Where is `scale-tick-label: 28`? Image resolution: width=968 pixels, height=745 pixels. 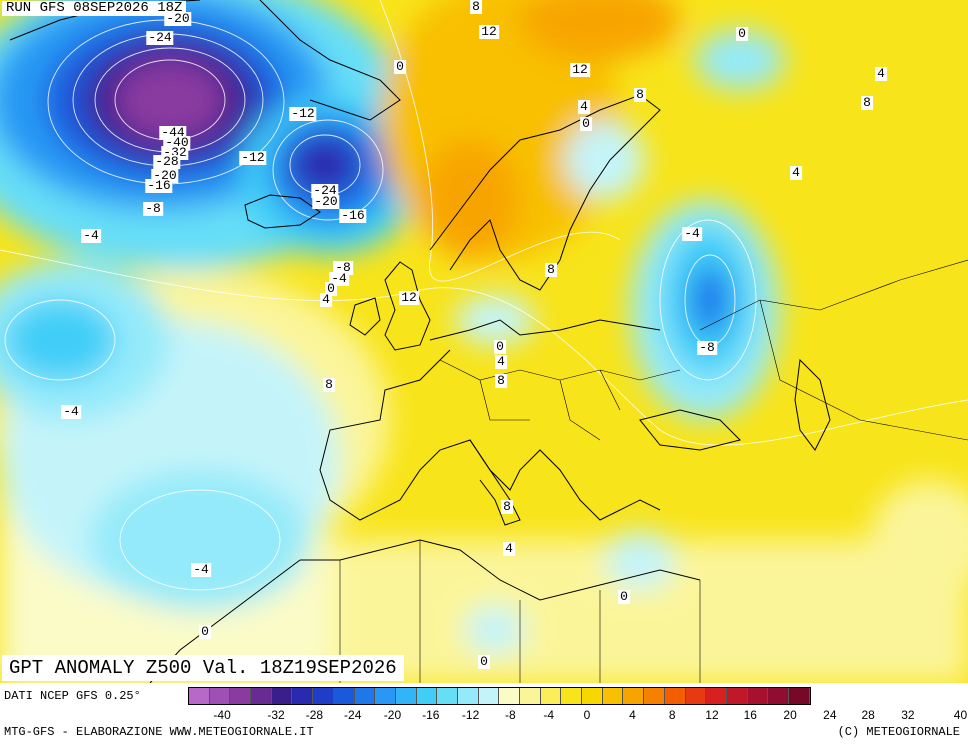
scale-tick-label: 28 is located at coordinates (868, 715).